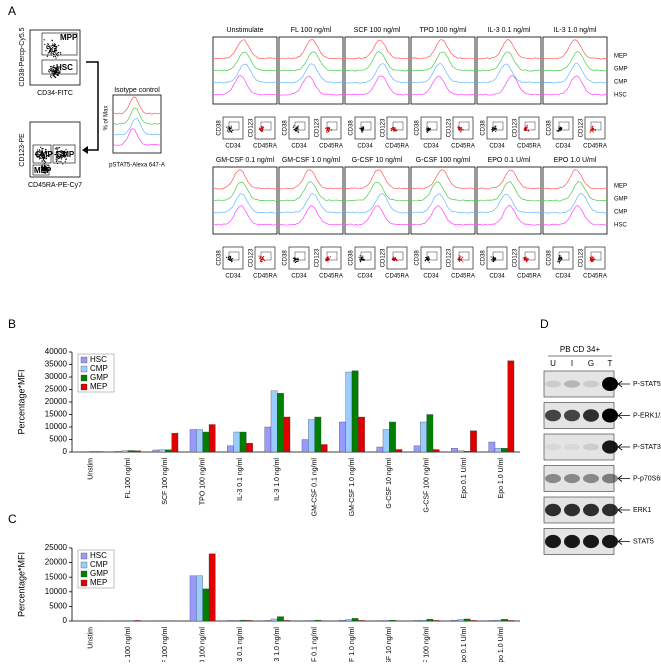  Describe the element at coordinates (56, 414) in the screenshot. I see `y-tick-label: 15000` at that location.